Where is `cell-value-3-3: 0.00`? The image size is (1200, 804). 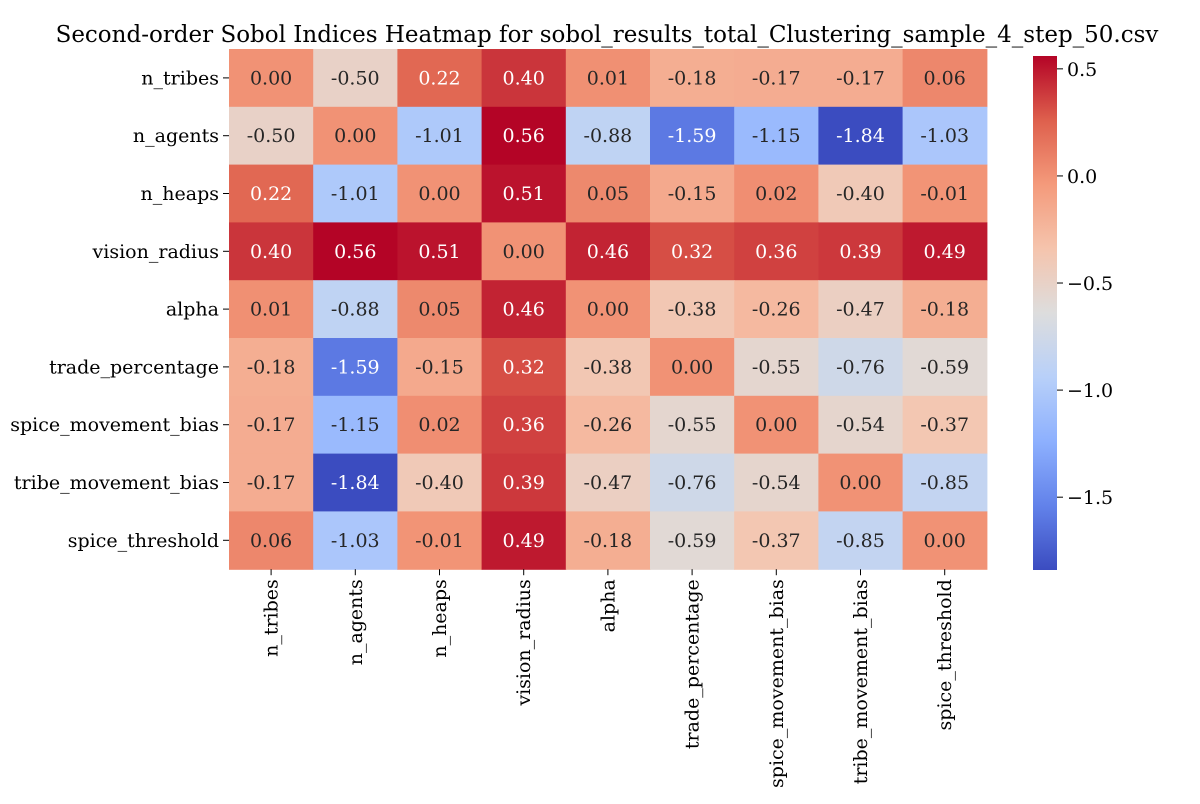
cell-value-3-3: 0.00 is located at coordinates (524, 252).